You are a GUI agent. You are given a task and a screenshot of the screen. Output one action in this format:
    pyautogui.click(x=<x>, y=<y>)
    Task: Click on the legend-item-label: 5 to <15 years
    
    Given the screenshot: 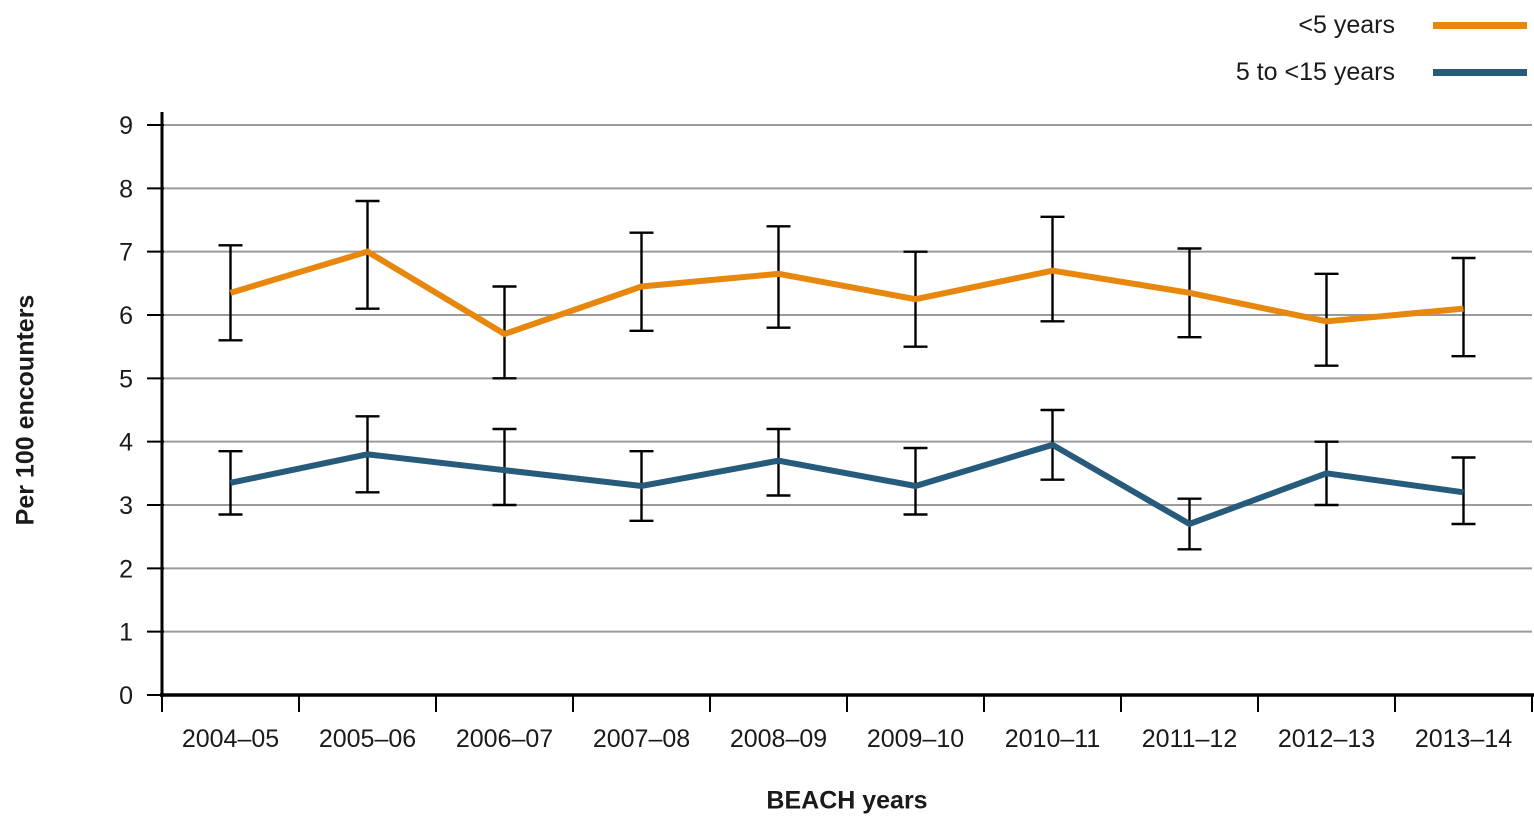 What is the action you would take?
    pyautogui.click(x=1315, y=72)
    